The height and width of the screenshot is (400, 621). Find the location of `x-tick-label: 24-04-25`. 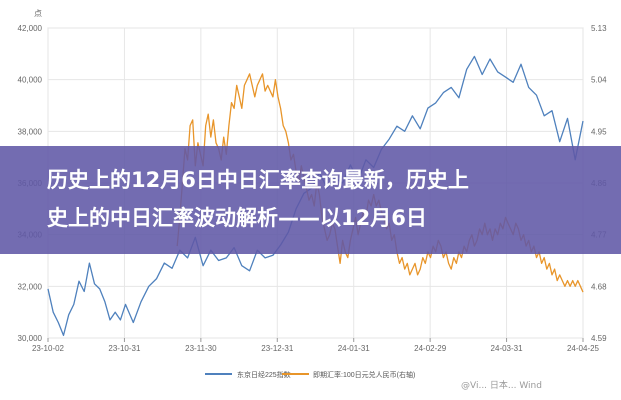

x-tick-label: 24-04-25 is located at coordinates (583, 348).